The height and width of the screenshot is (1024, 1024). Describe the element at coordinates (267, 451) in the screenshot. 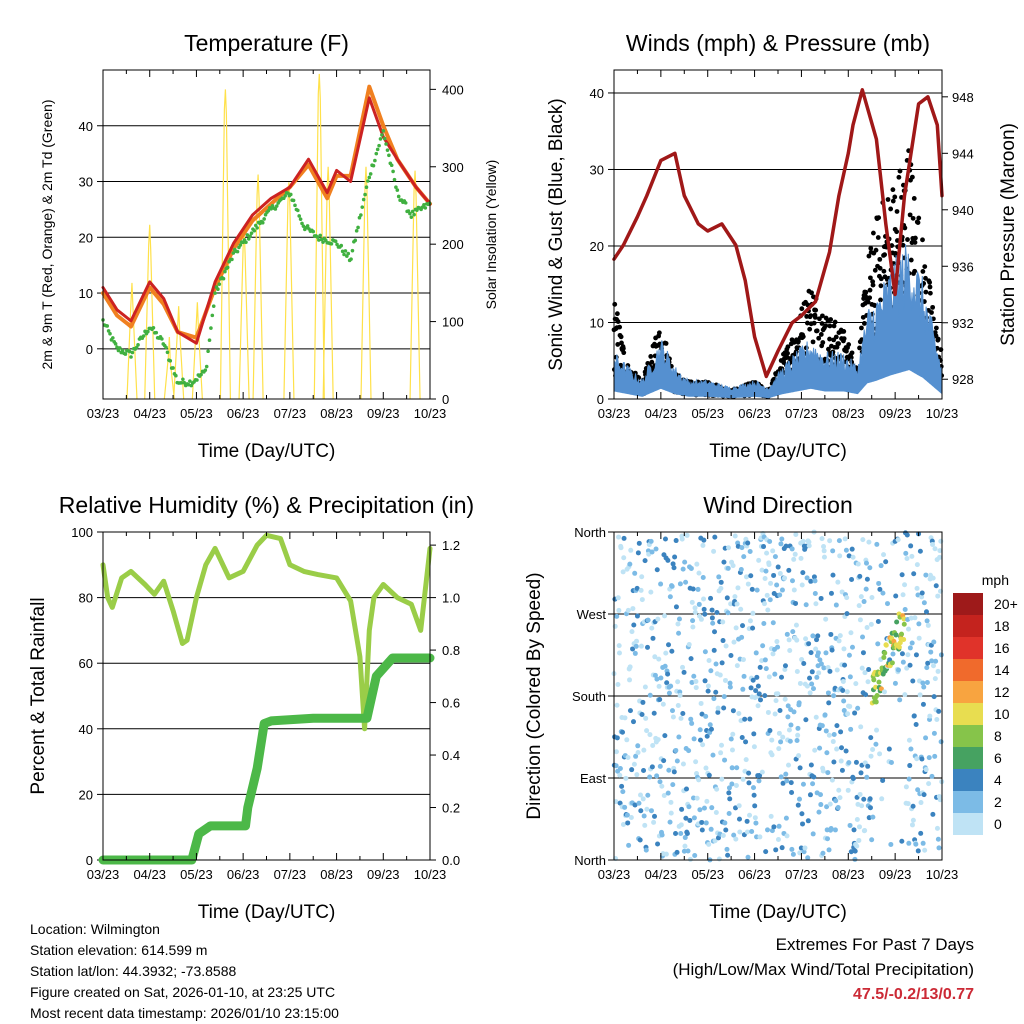

I see `panel-1-xlabel: Time (Day/UTC)` at that location.